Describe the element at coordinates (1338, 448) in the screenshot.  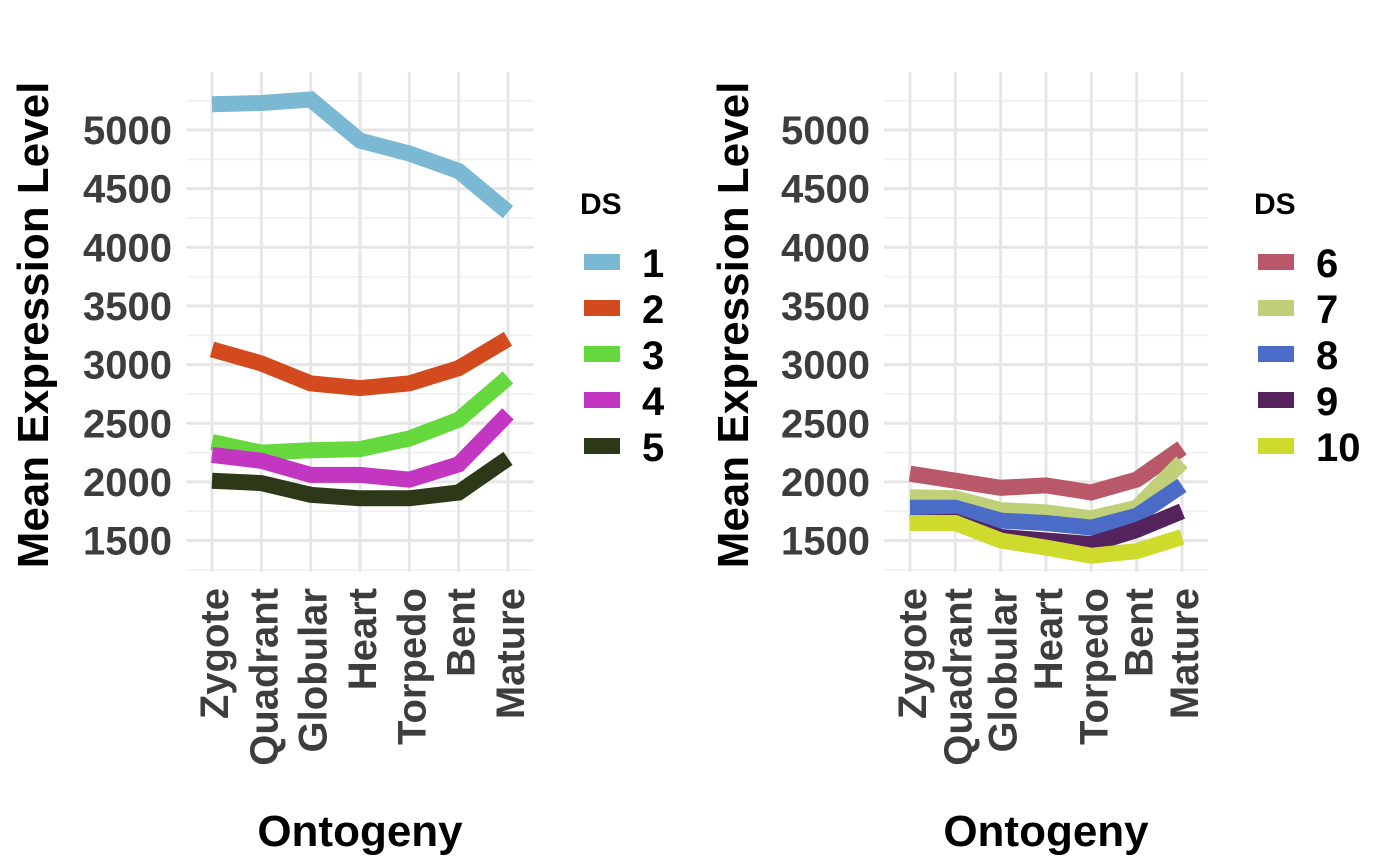
I see `legend-label-10: 10` at that location.